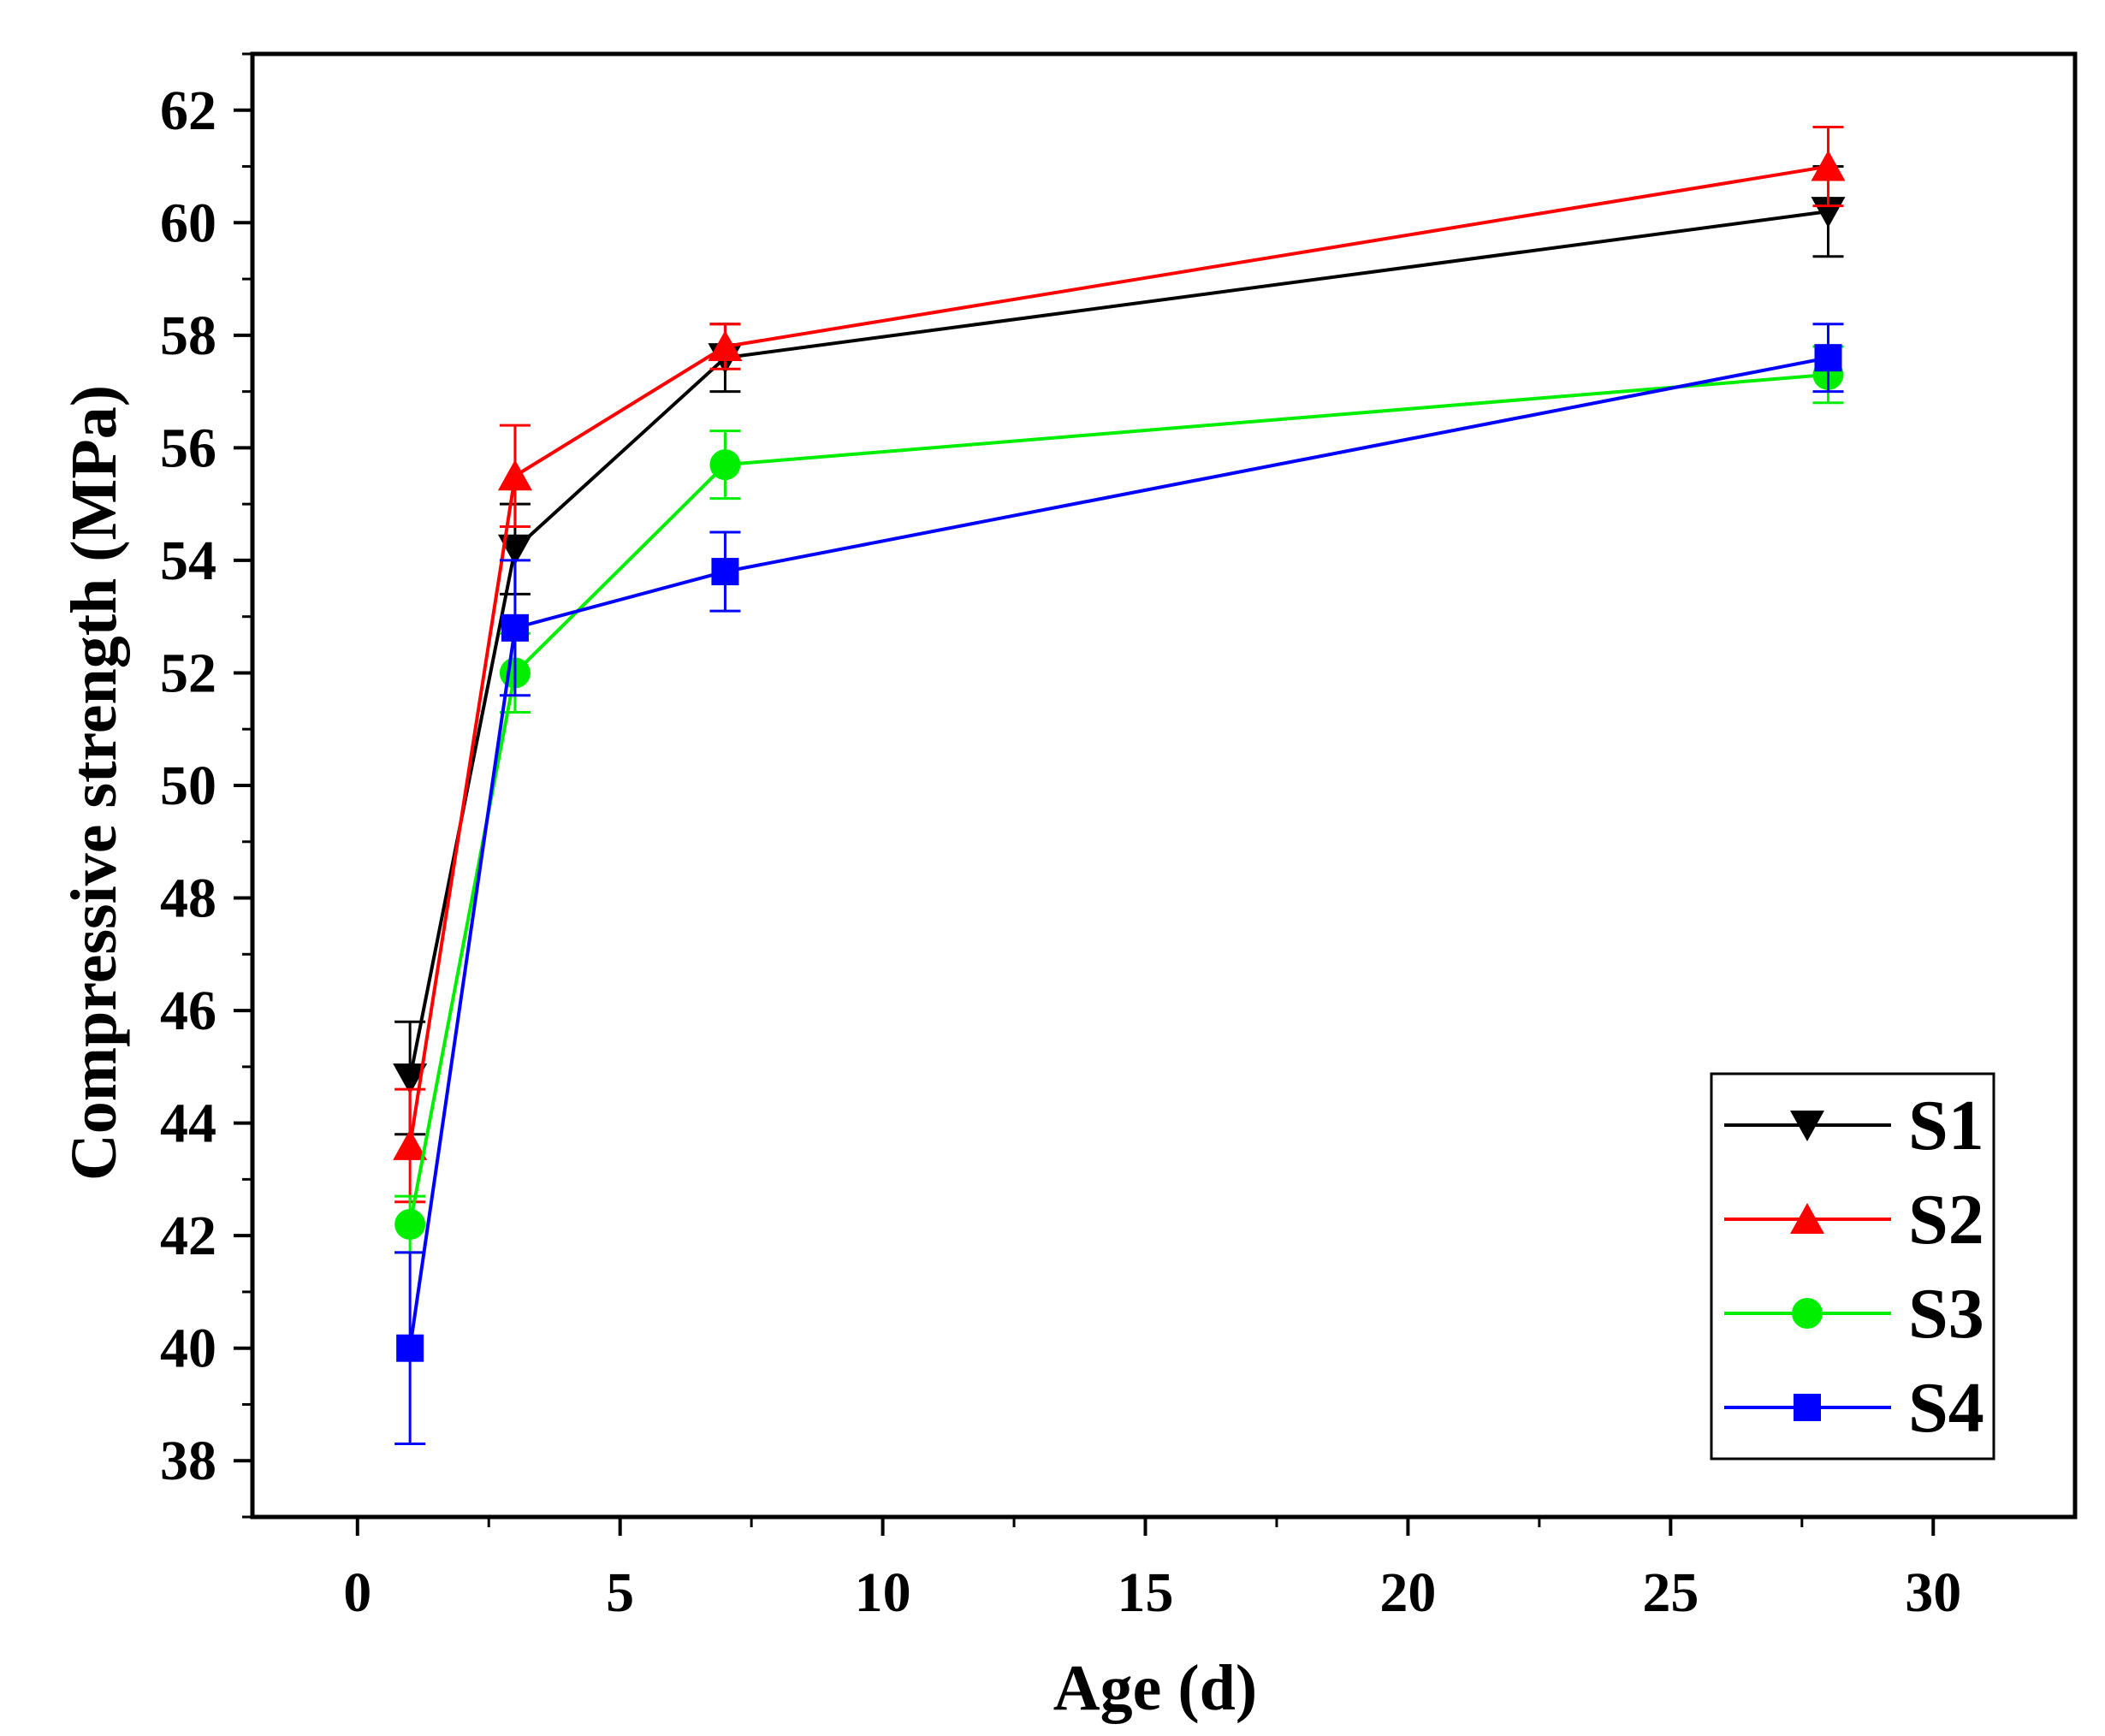  What do you see at coordinates (94, 783) in the screenshot?
I see `y-axis-label: Compressive strength (MPa)` at bounding box center [94, 783].